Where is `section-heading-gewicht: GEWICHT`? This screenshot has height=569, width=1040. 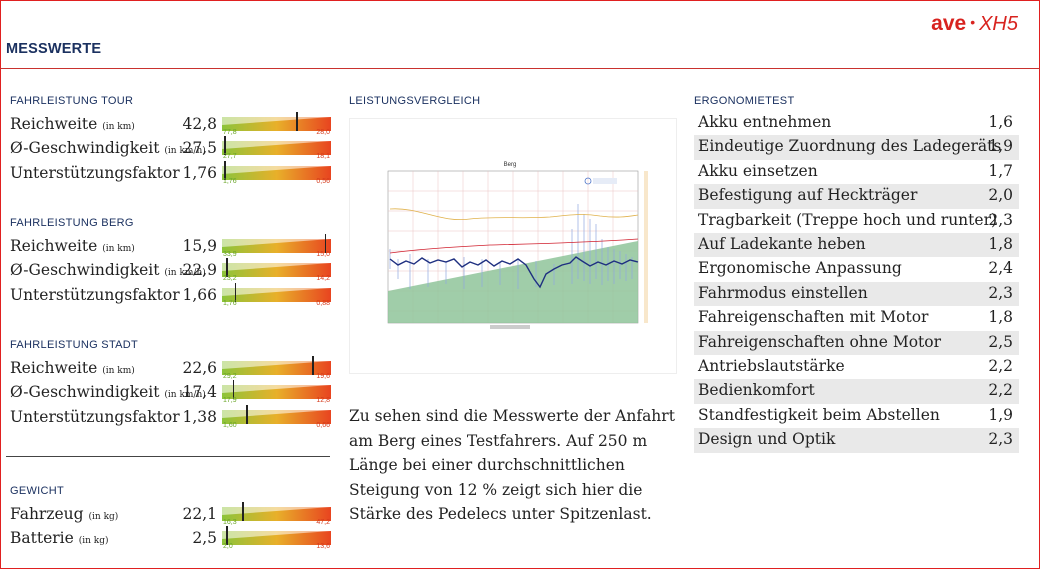 section-heading-gewicht: GEWICHT is located at coordinates (37, 491).